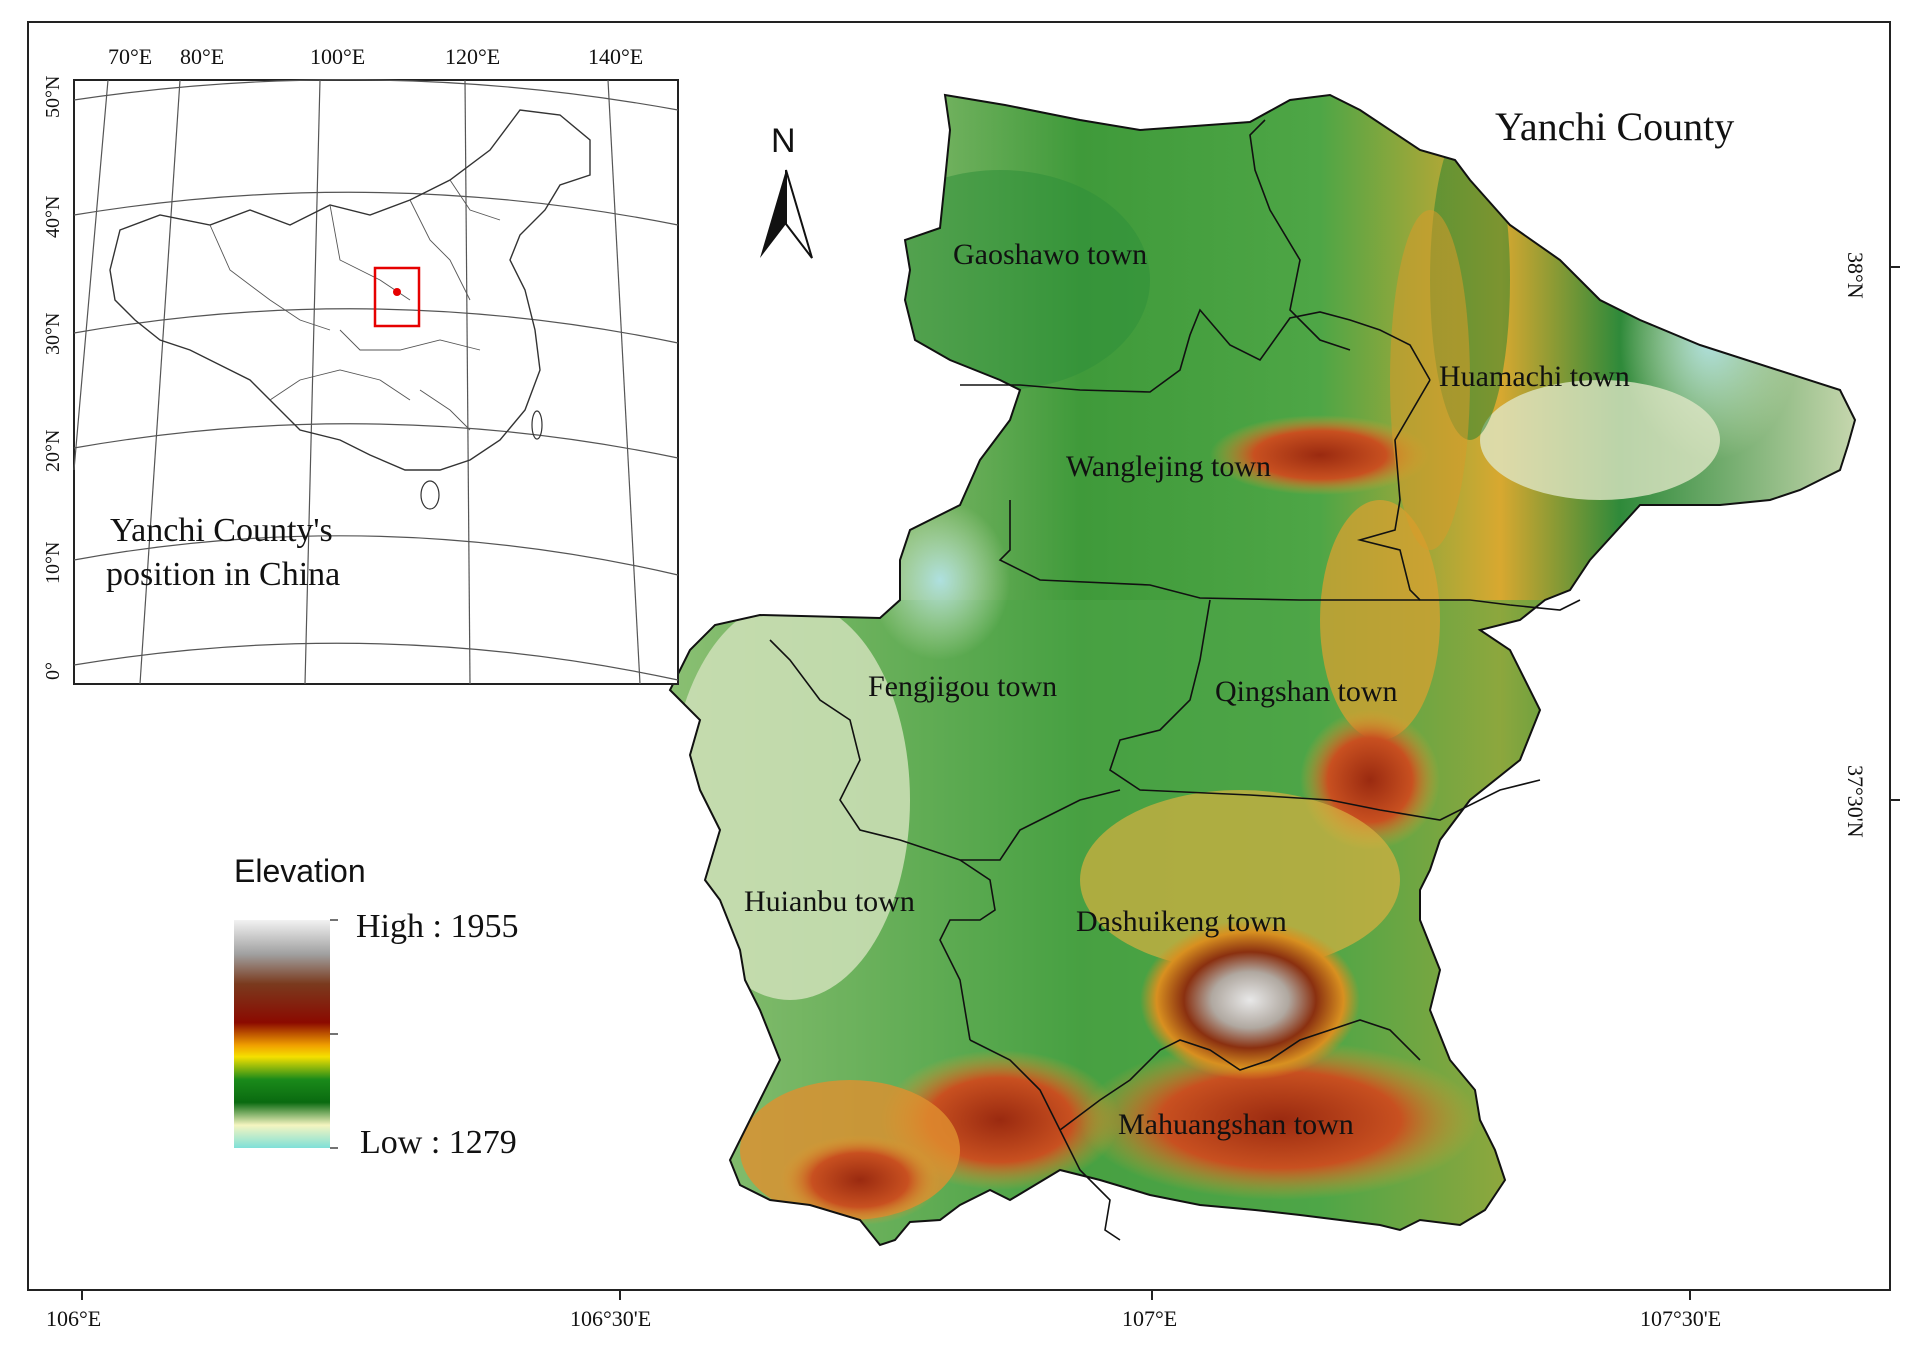 The height and width of the screenshot is (1354, 1914). I want to click on inset-top-tick-label: 140°E, so click(616, 56).